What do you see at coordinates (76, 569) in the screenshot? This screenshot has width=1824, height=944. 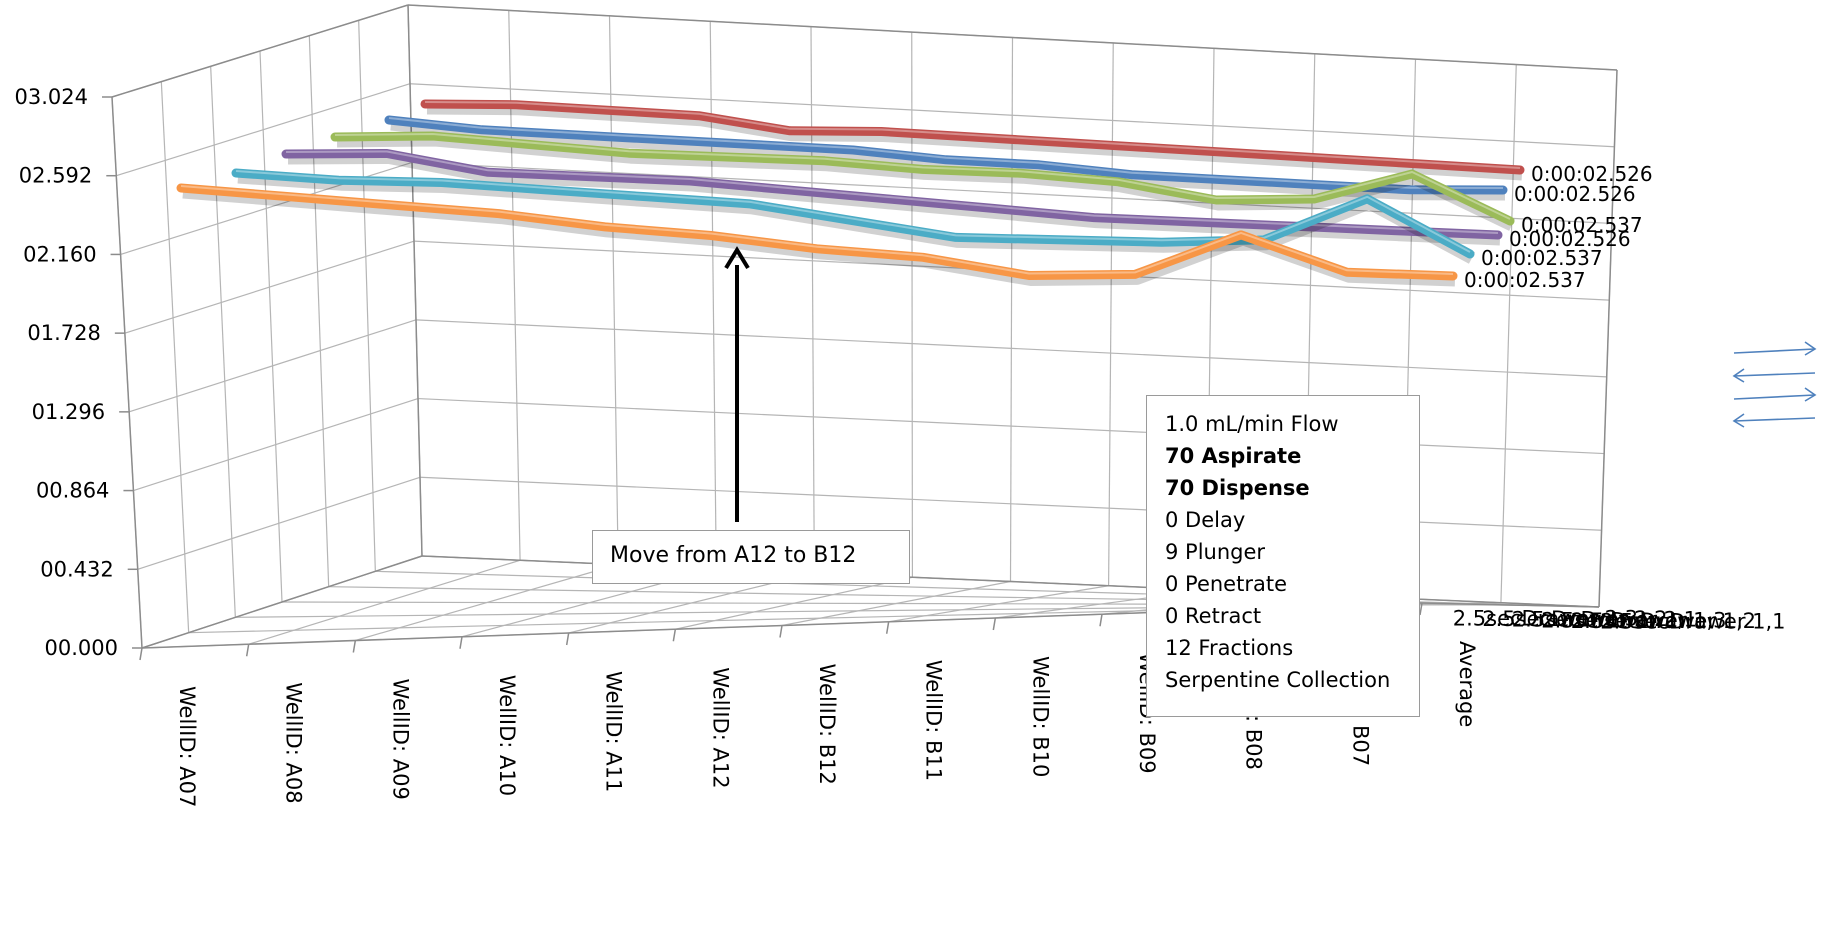 I see `y-tick-label: 00.432` at bounding box center [76, 569].